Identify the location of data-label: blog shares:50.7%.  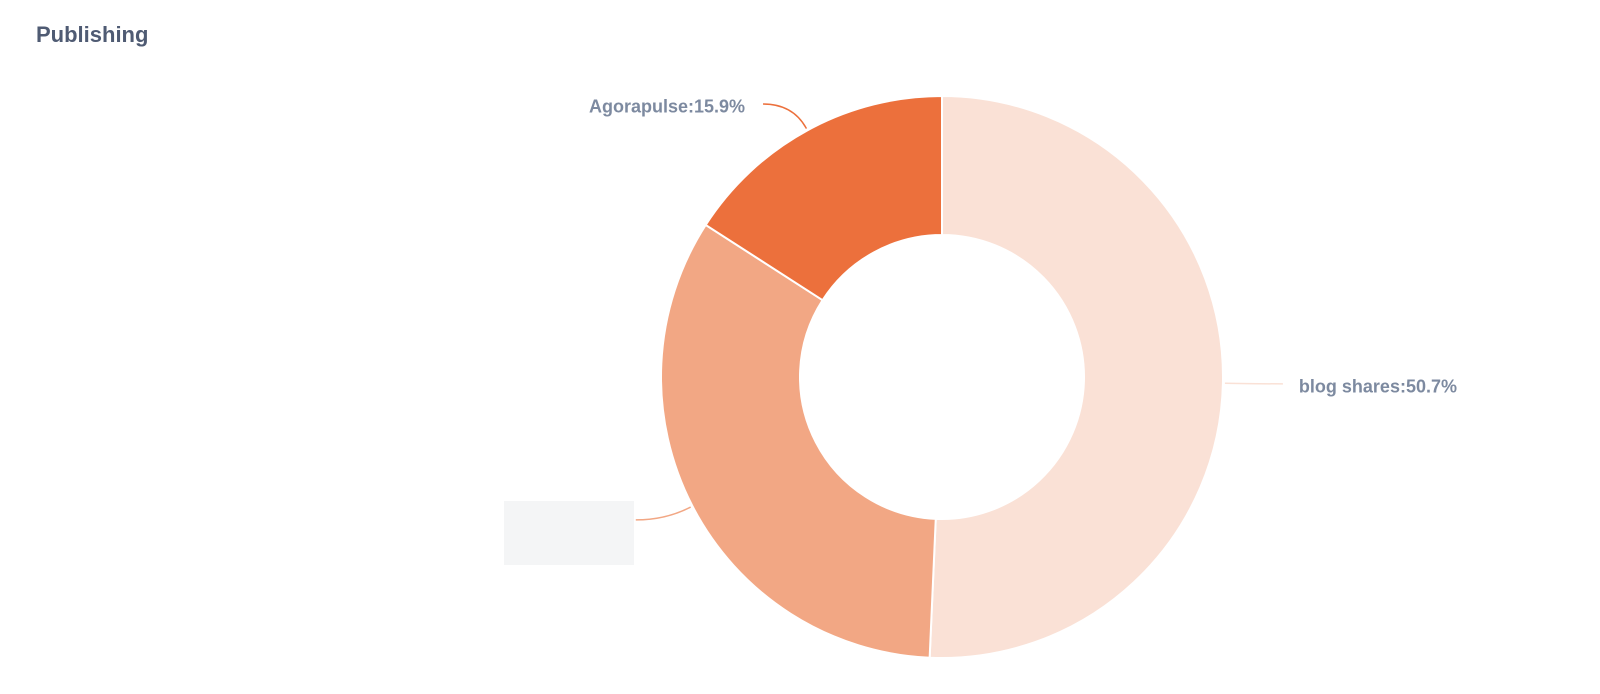
(1378, 387).